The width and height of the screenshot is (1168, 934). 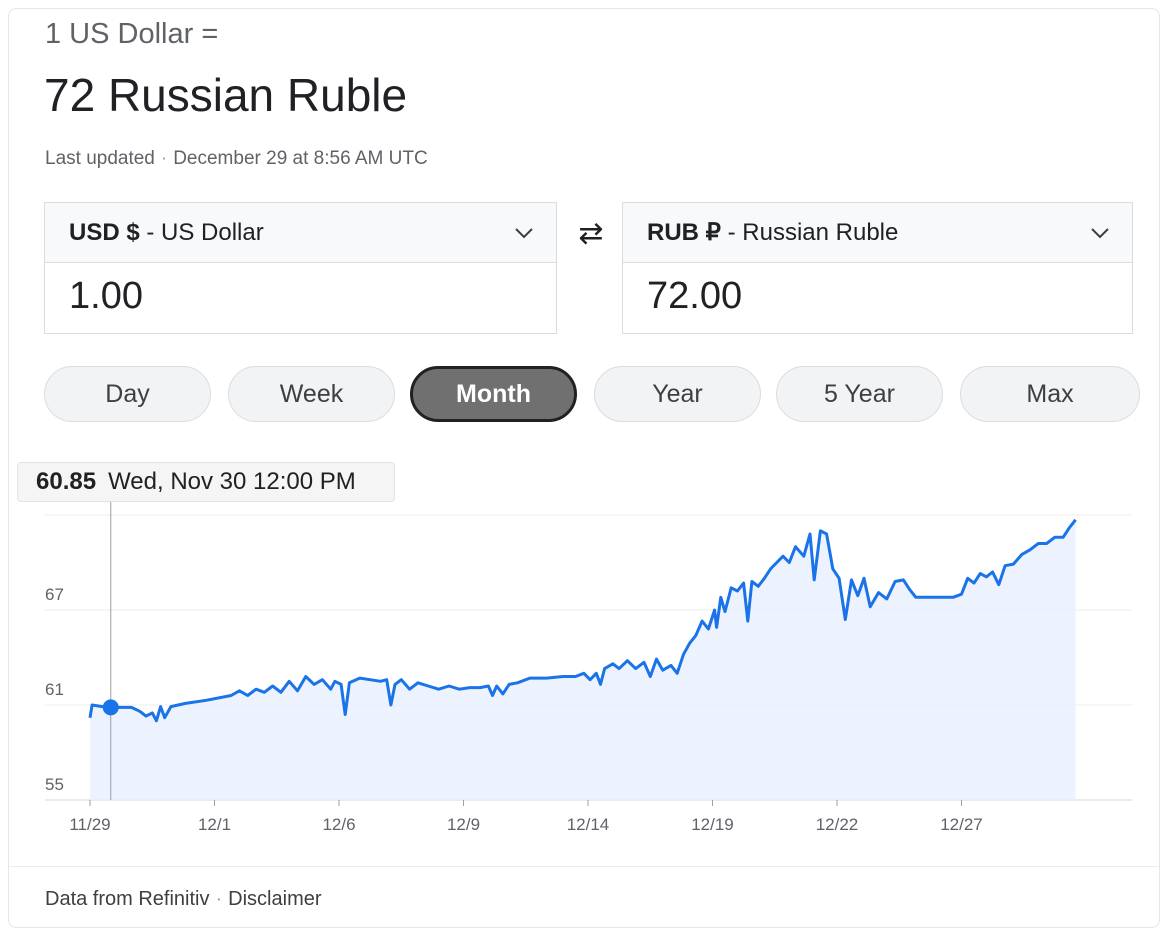 What do you see at coordinates (300, 233) in the screenshot?
I see `from-currency-select: USD $ - US Dollar` at bounding box center [300, 233].